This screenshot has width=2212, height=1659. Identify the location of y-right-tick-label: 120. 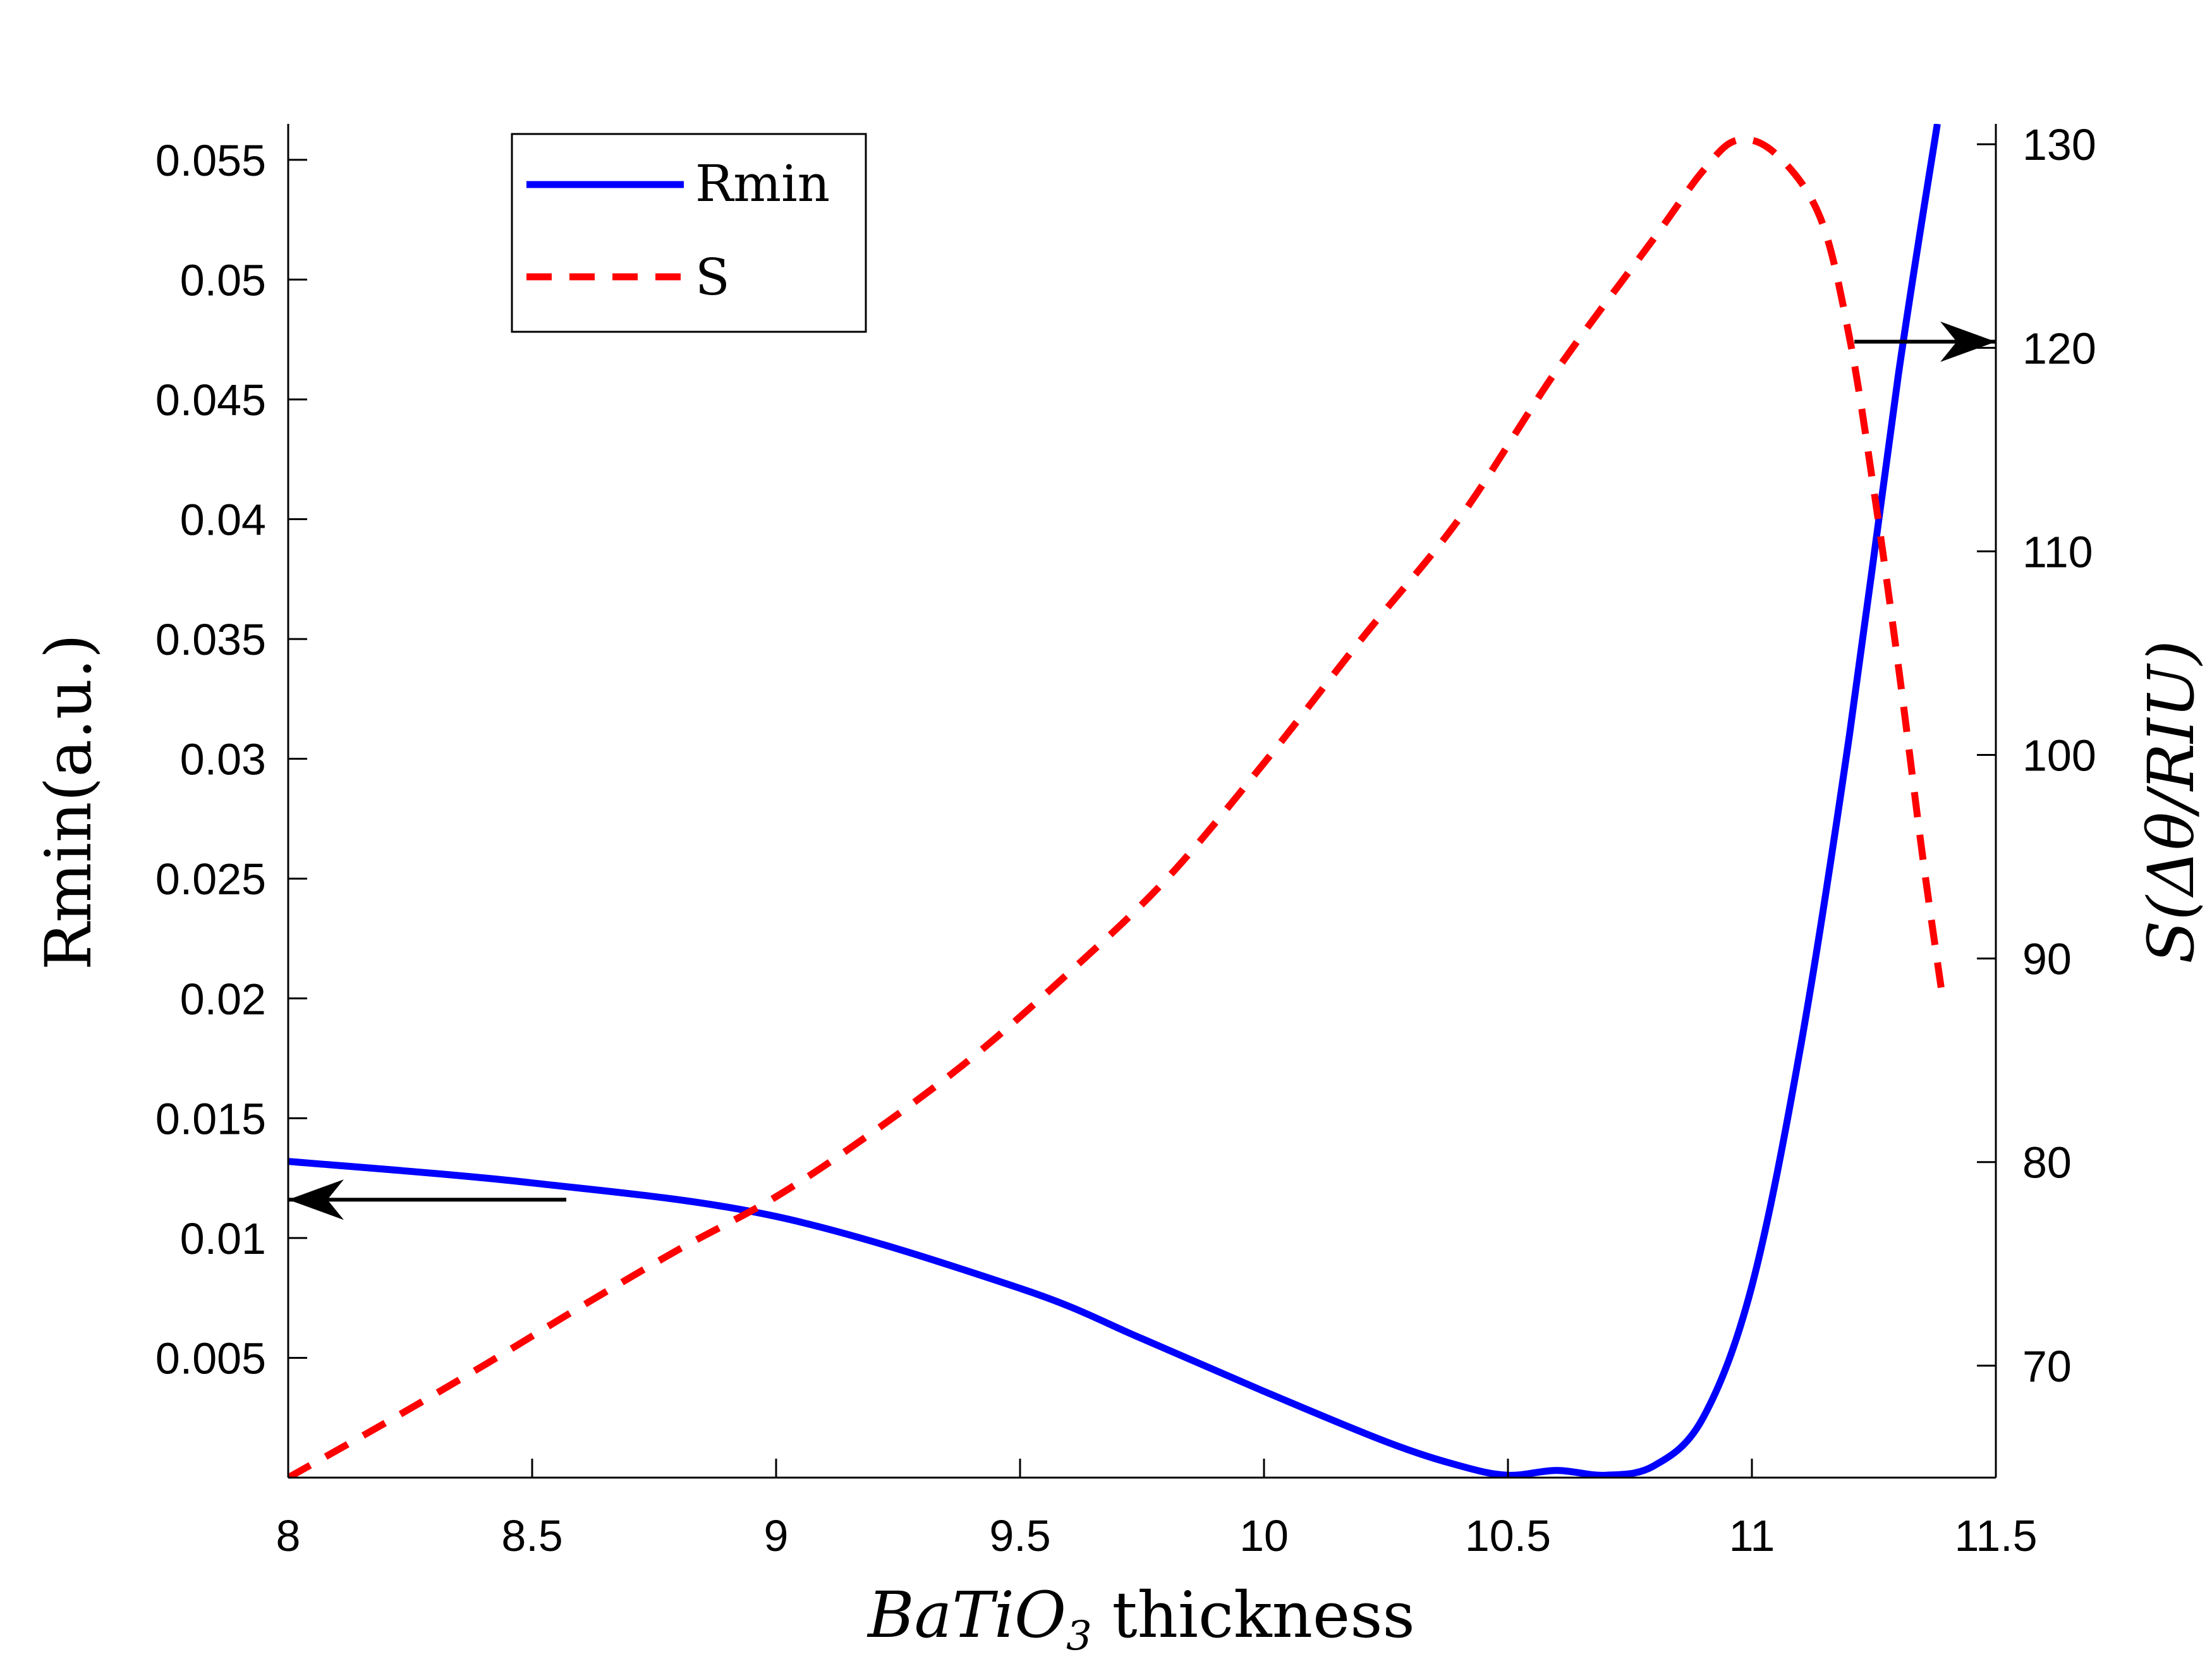
(2059, 348).